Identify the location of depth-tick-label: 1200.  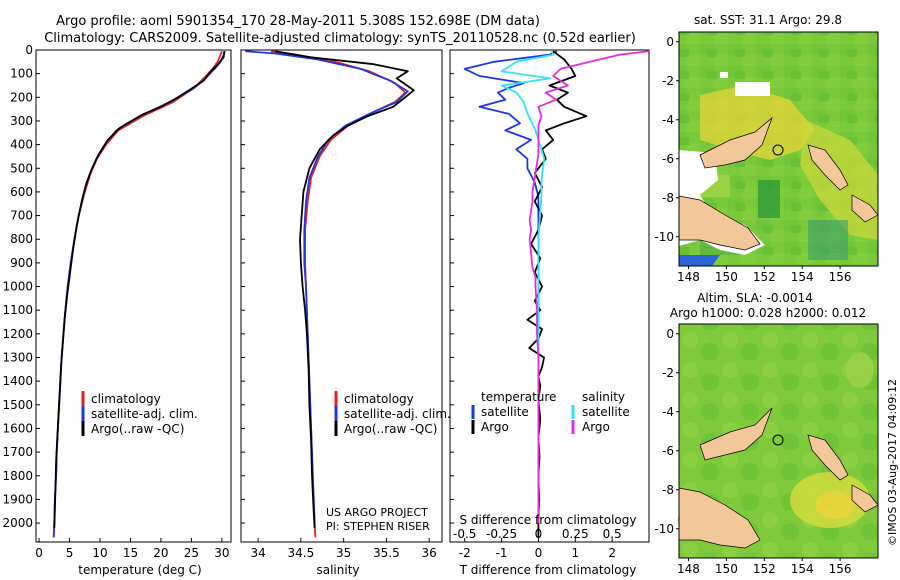
(17, 334).